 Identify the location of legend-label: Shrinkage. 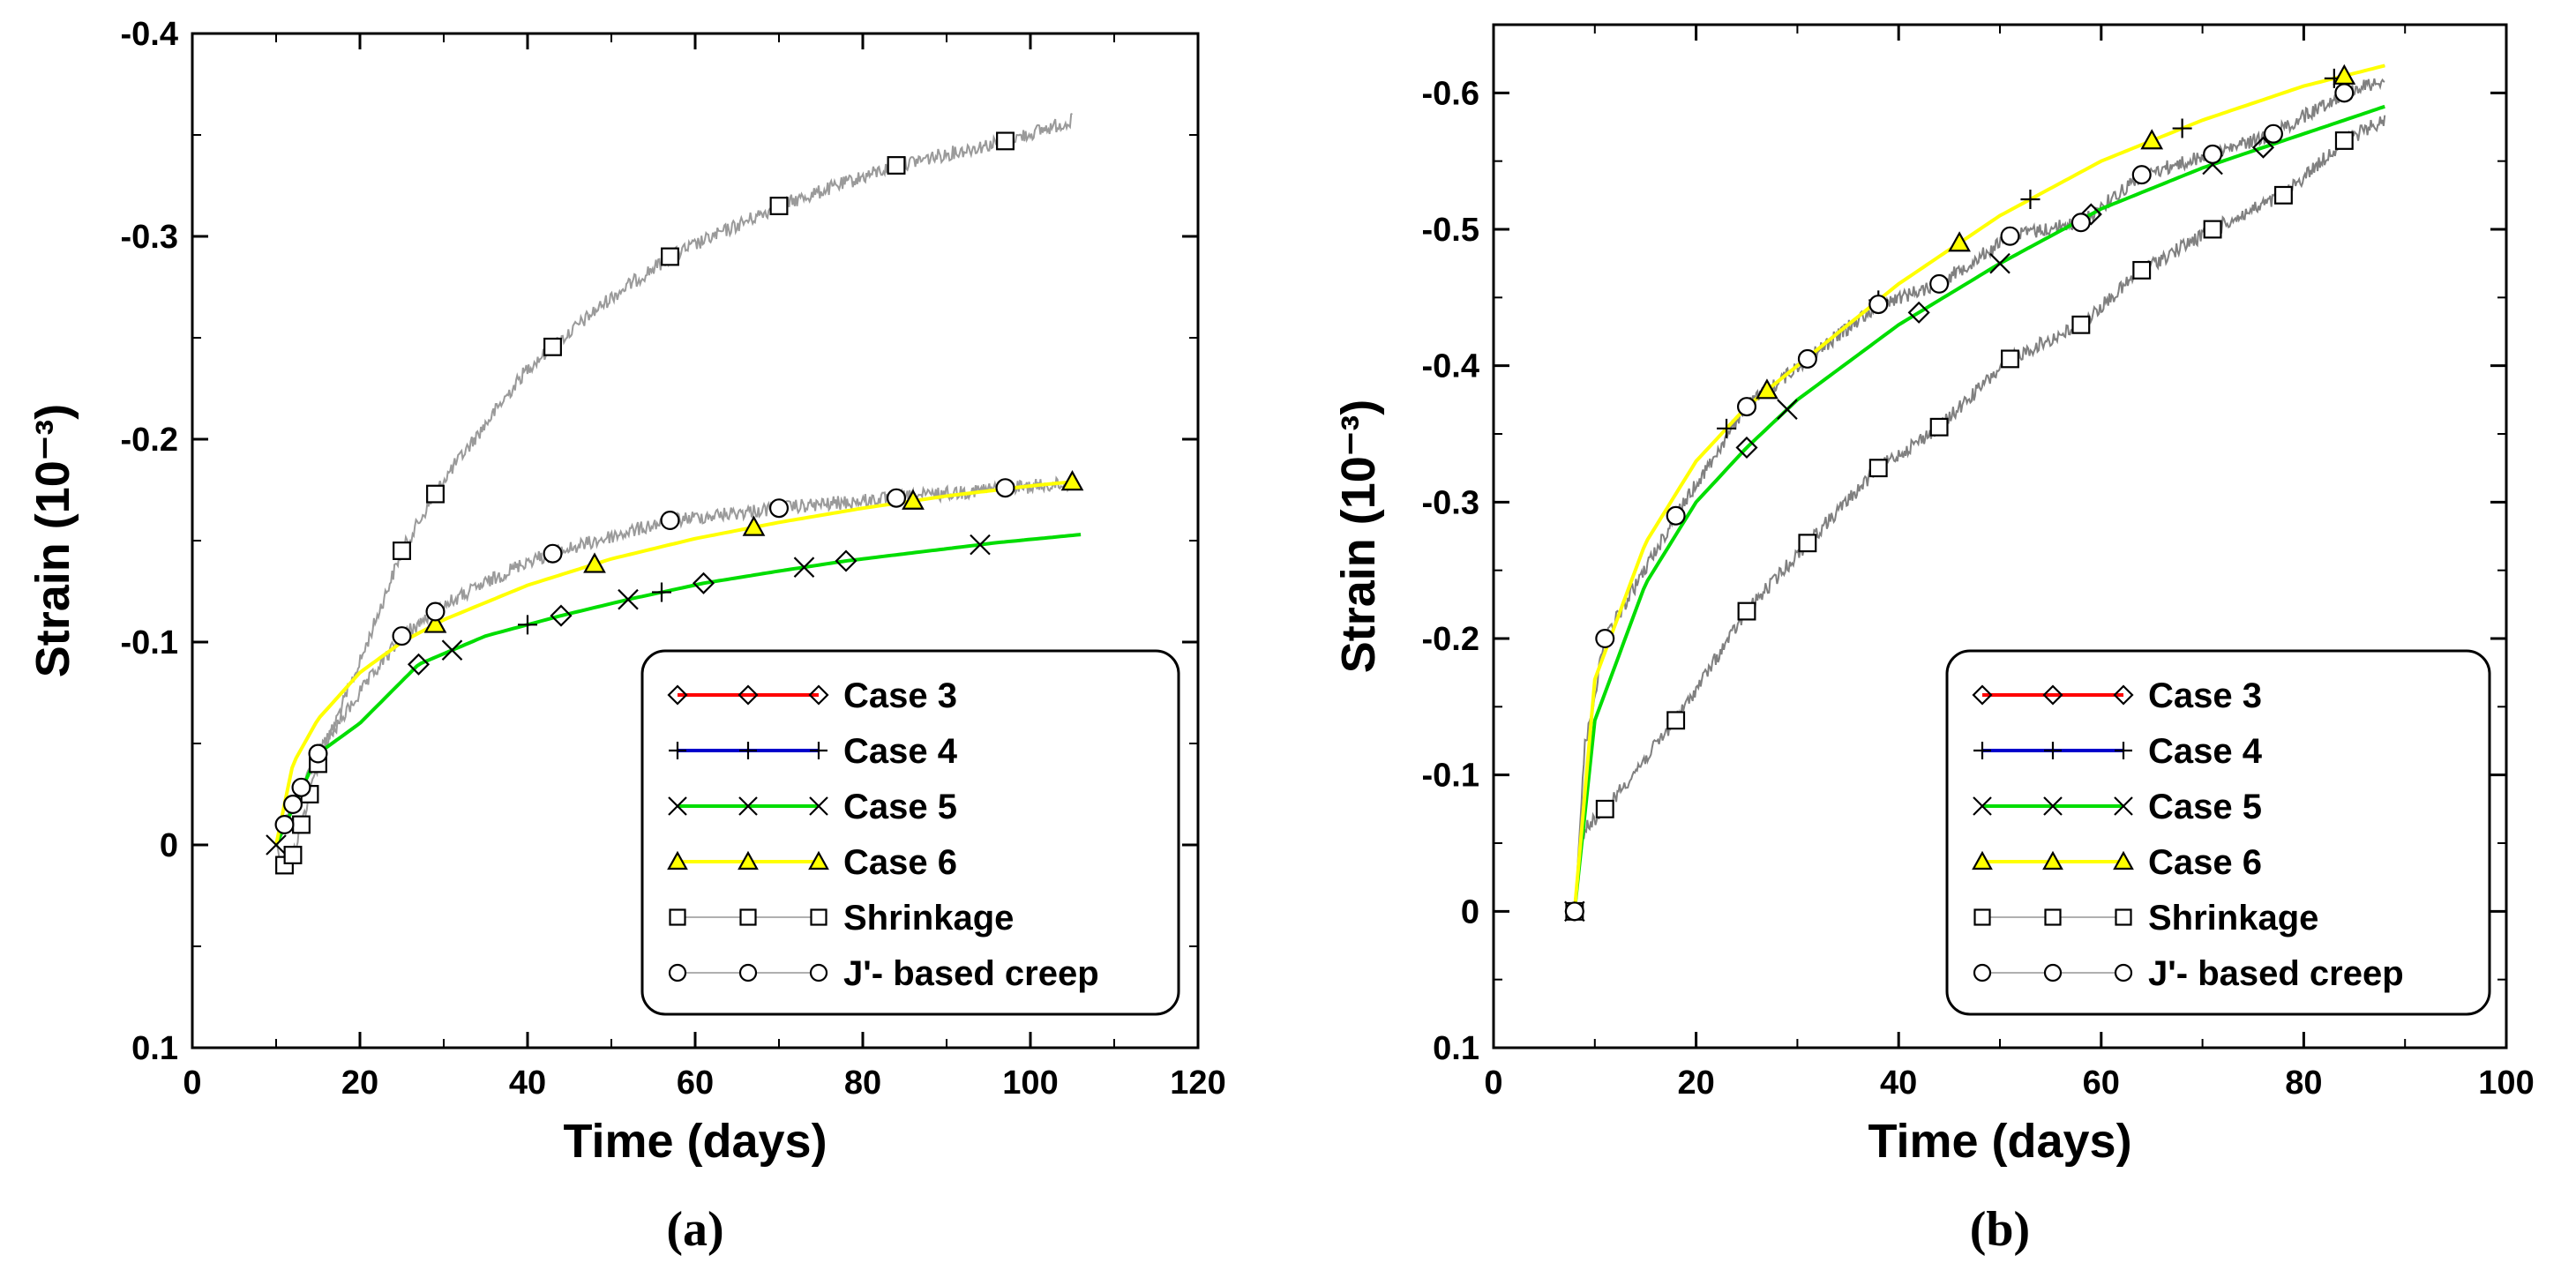
(928, 918).